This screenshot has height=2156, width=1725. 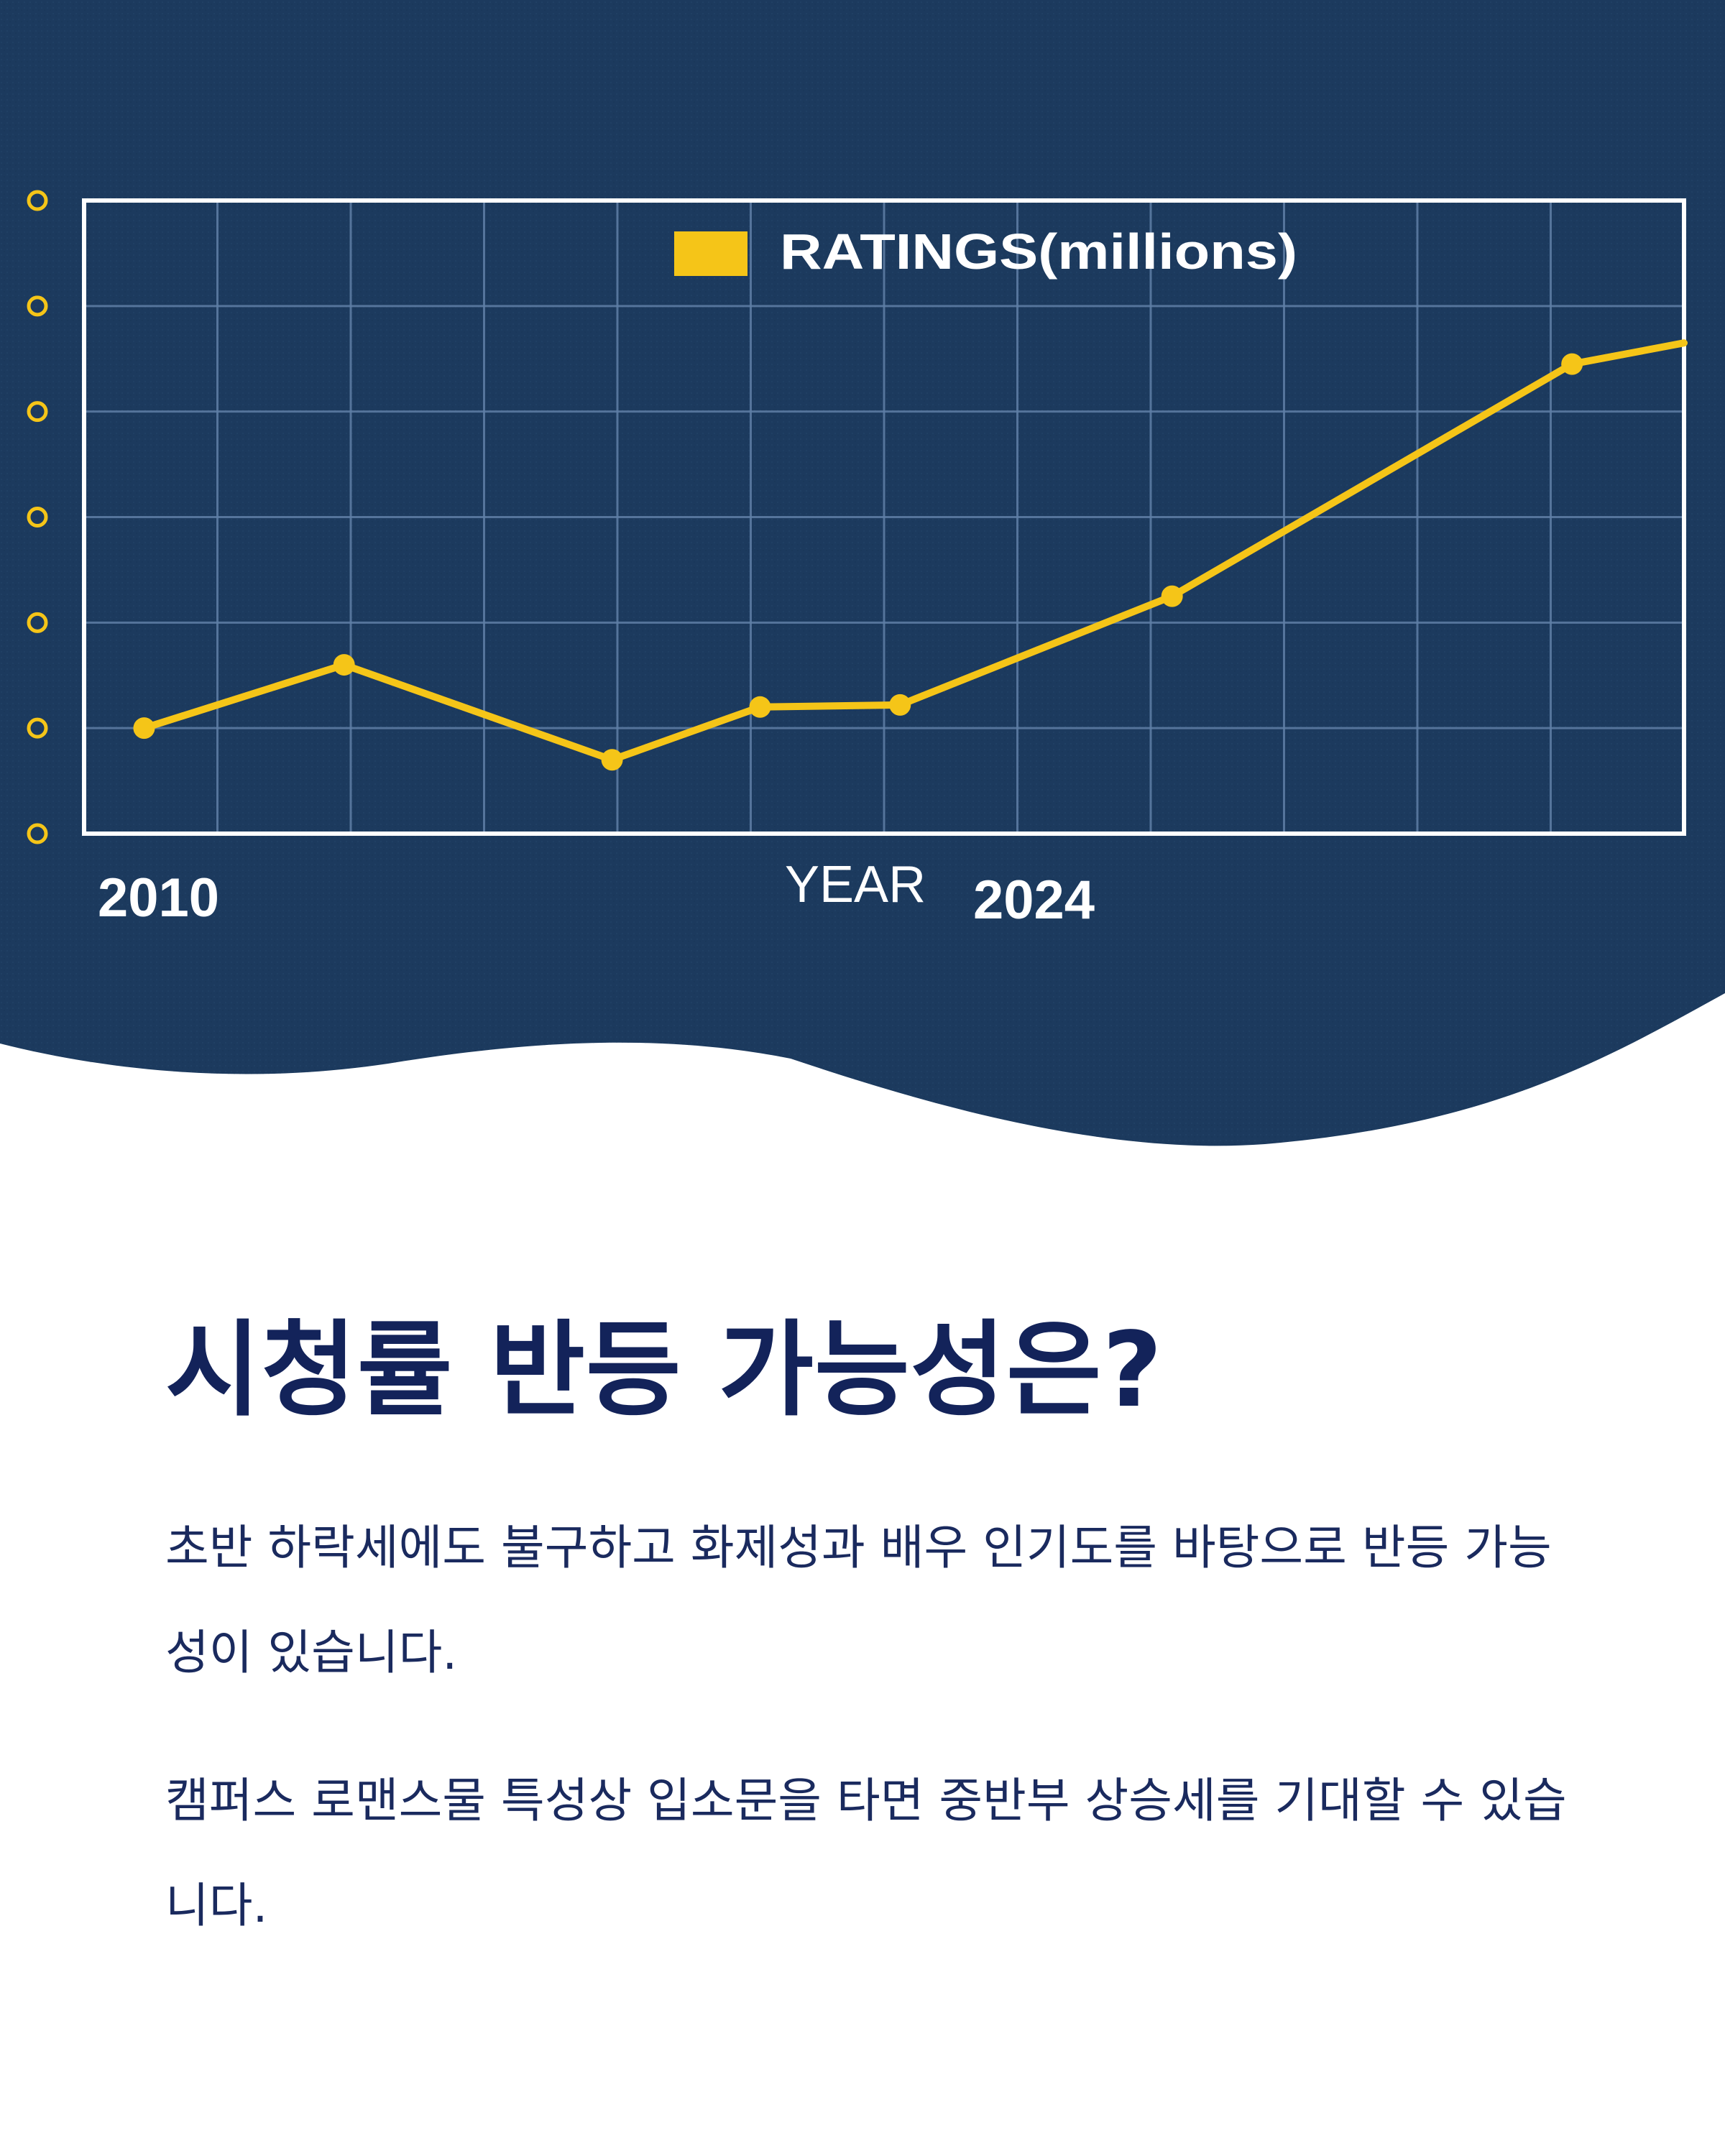 What do you see at coordinates (158, 898) in the screenshot?
I see `x-tick-label-start: 2010` at bounding box center [158, 898].